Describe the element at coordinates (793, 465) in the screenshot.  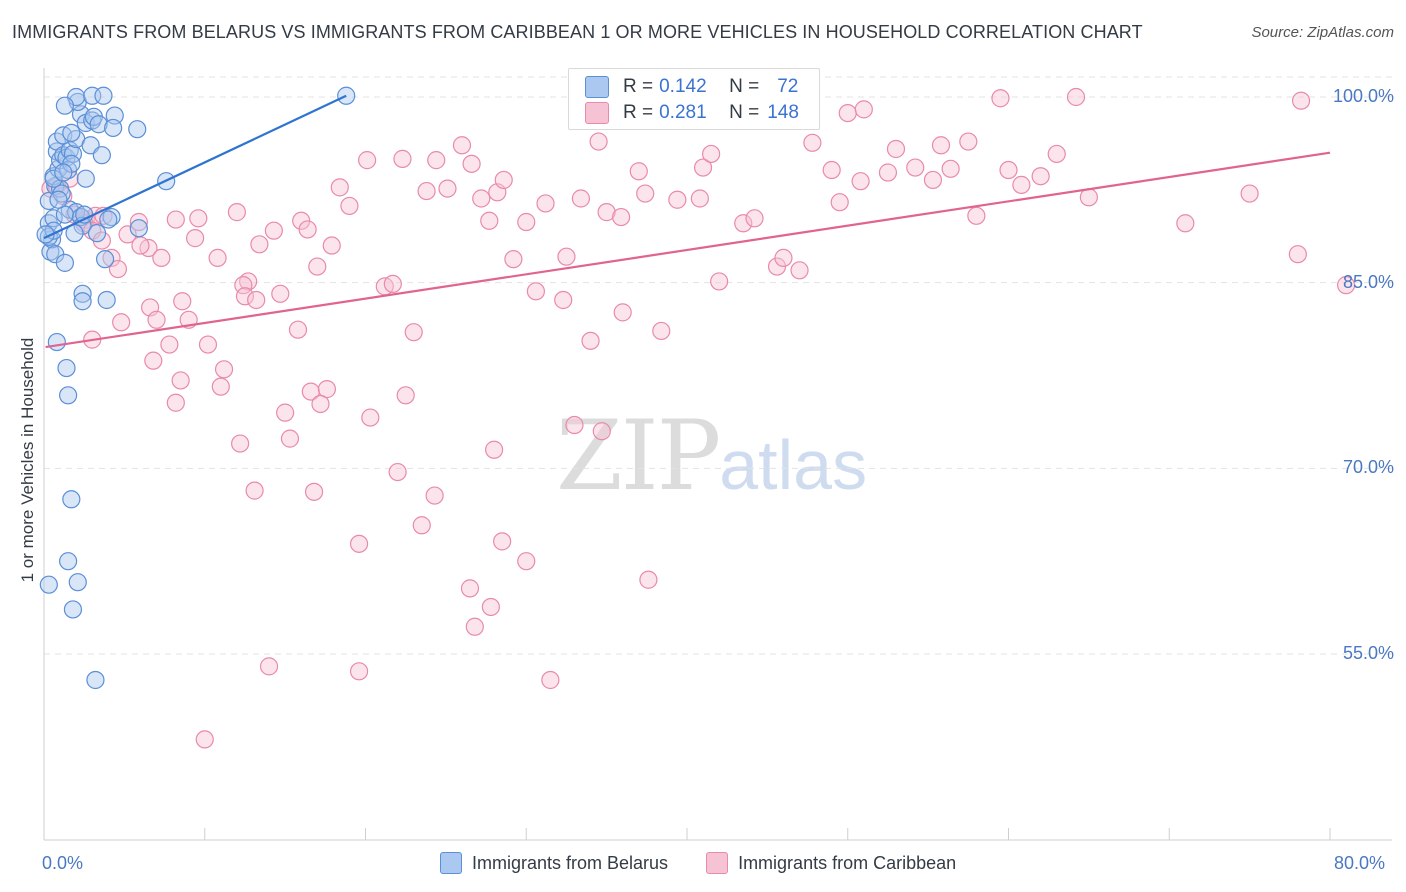
I see `watermark-atlas: atlas` at that location.